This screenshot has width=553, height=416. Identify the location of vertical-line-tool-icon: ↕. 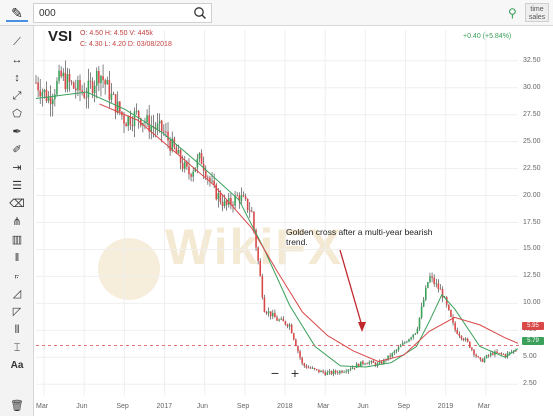
(17, 78).